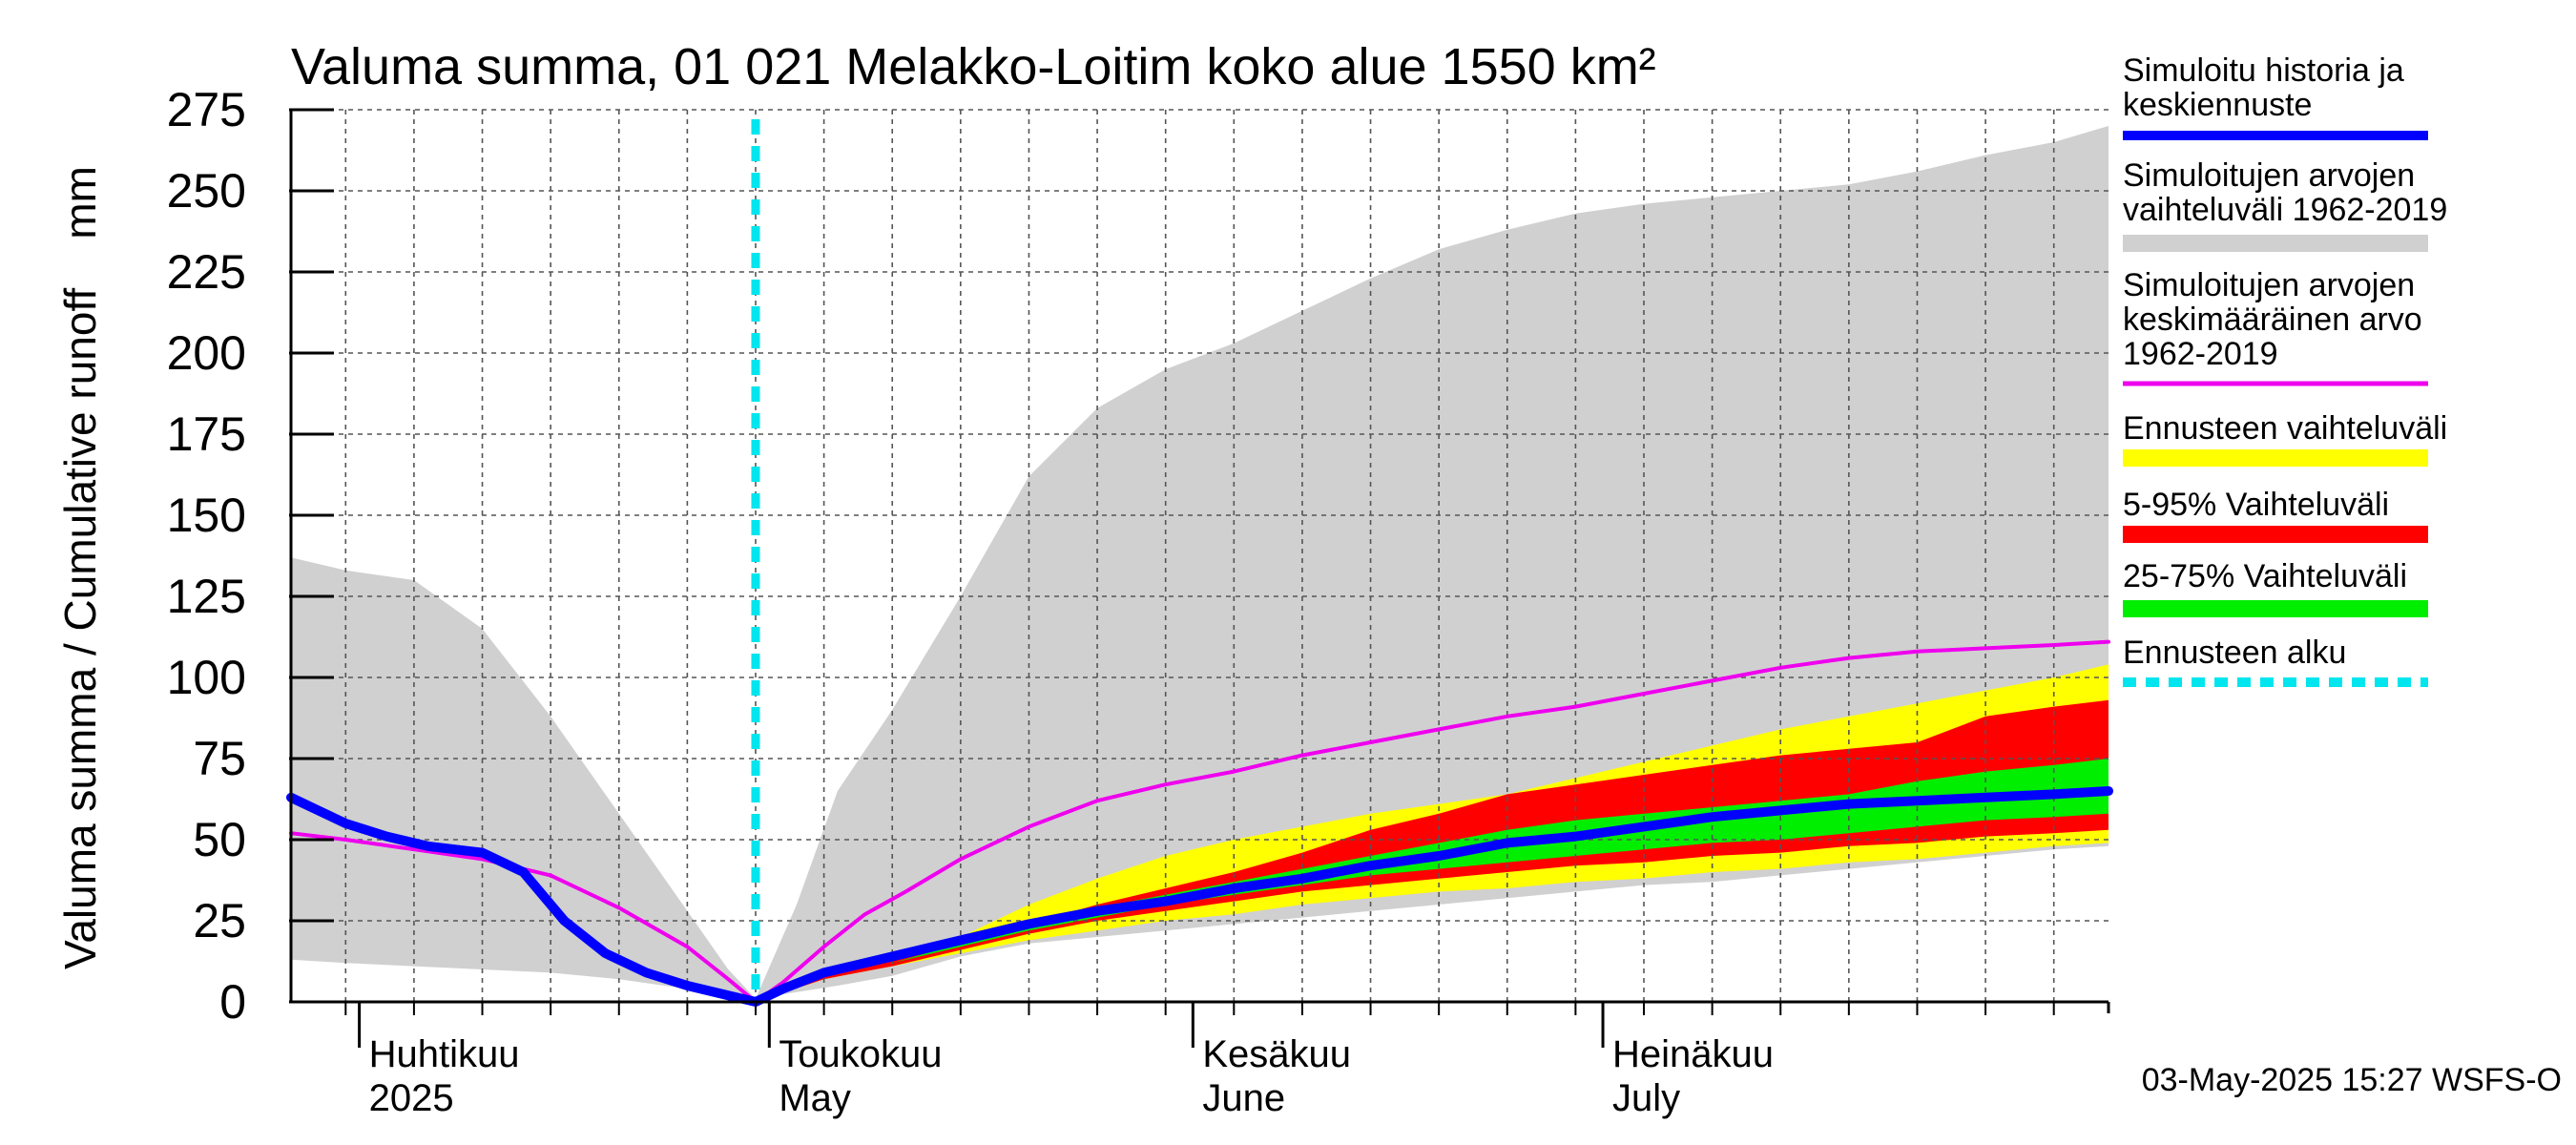 The height and width of the screenshot is (1145, 2576). I want to click on y-tick-label: 250, so click(206, 191).